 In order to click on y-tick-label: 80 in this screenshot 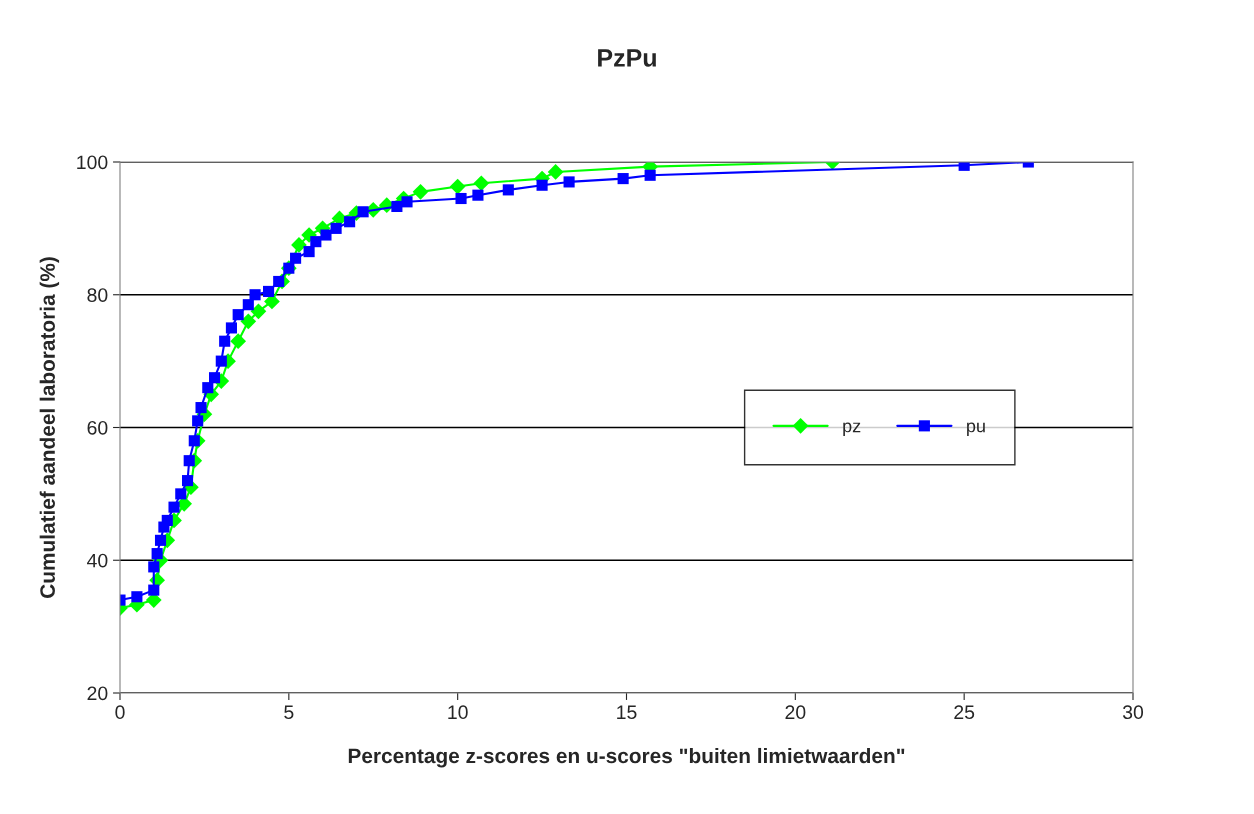, I will do `click(97, 295)`.